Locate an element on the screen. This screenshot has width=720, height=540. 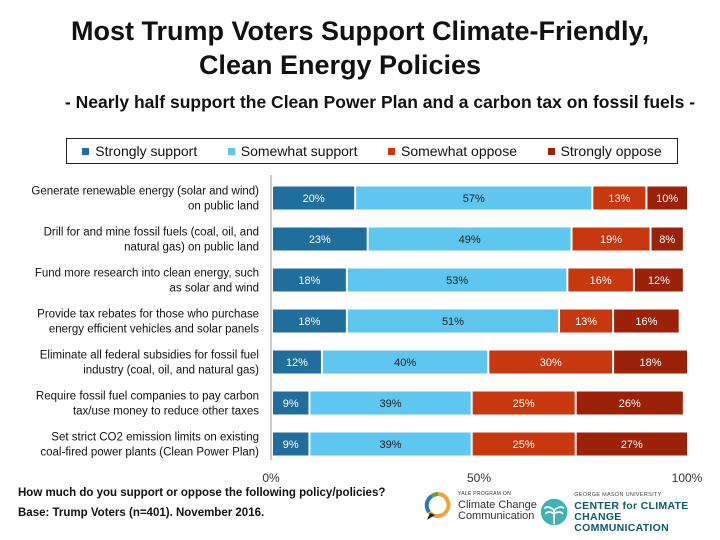
x-tick-label: 0% is located at coordinates (271, 478).